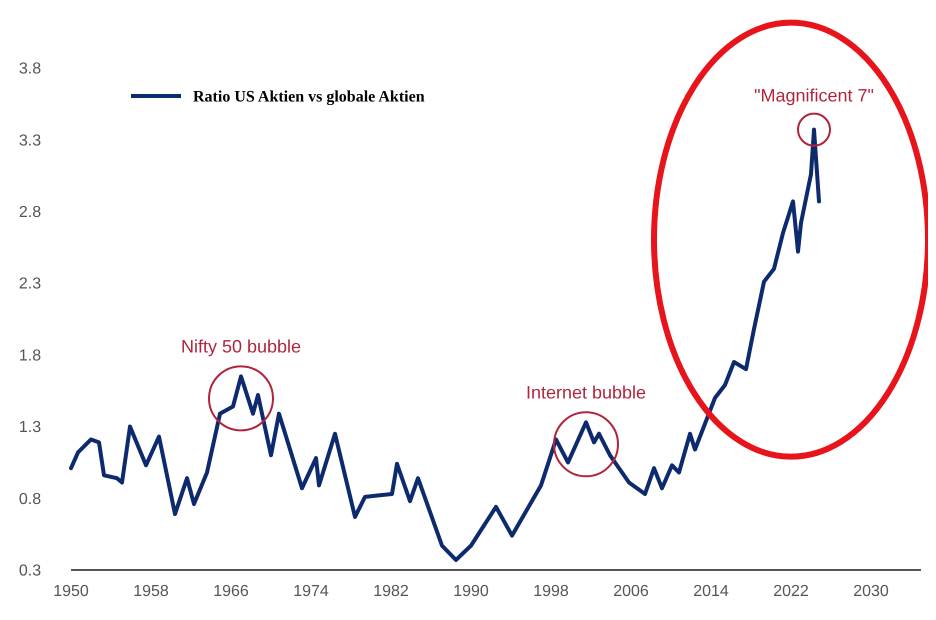  I want to click on y-tick-label: 0.3, so click(30, 571).